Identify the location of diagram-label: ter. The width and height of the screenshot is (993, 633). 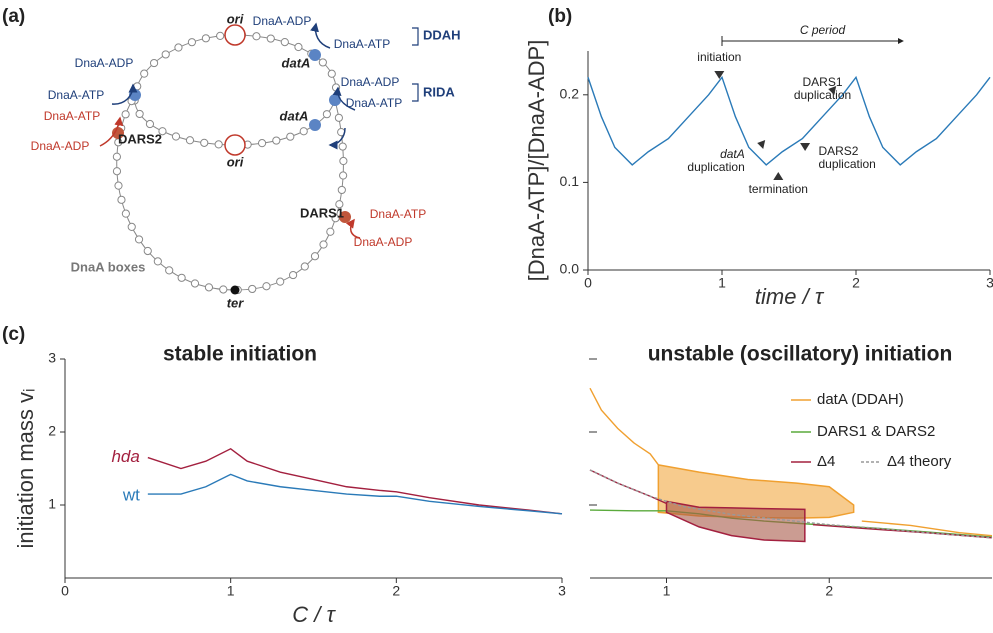
(236, 302).